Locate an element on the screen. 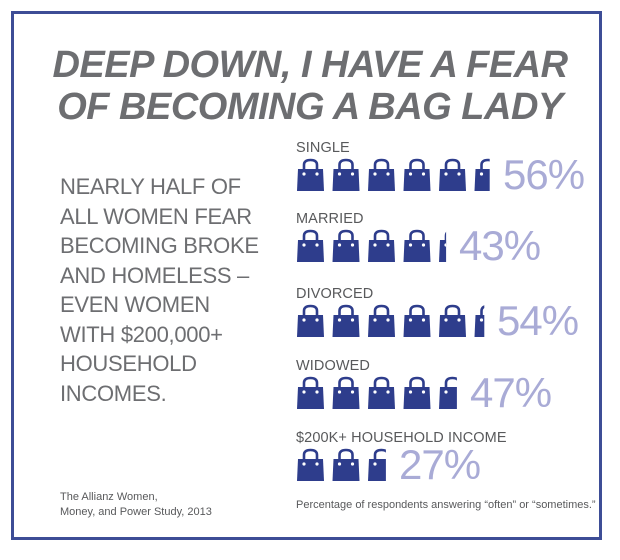 This screenshot has width=620, height=560. summary-line: INCOMES. is located at coordinates (113, 393).